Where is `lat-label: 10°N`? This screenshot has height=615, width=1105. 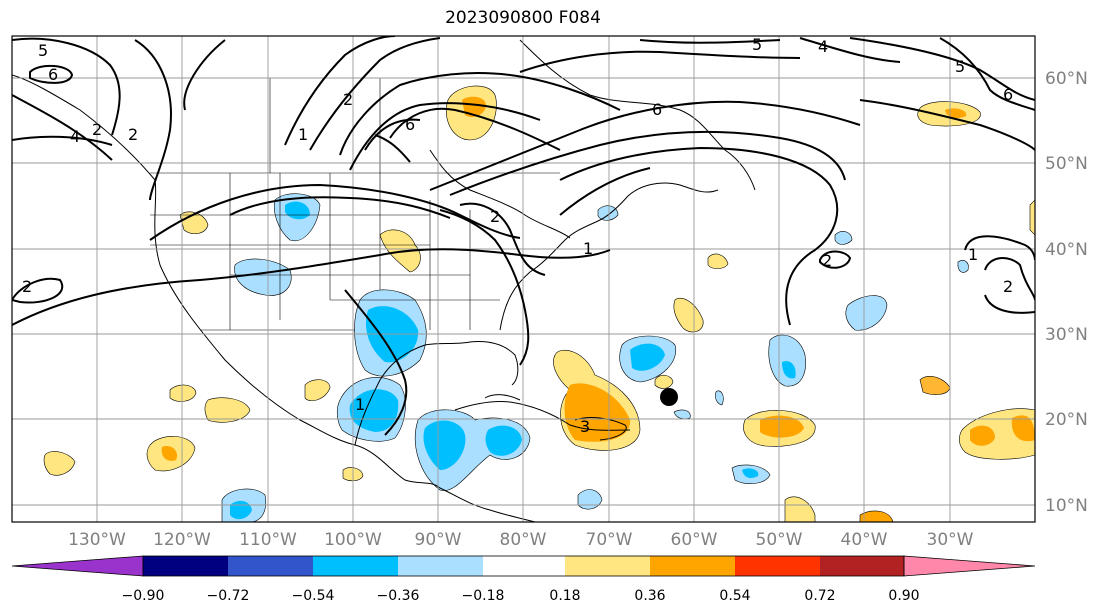 lat-label: 10°N is located at coordinates (1066, 506).